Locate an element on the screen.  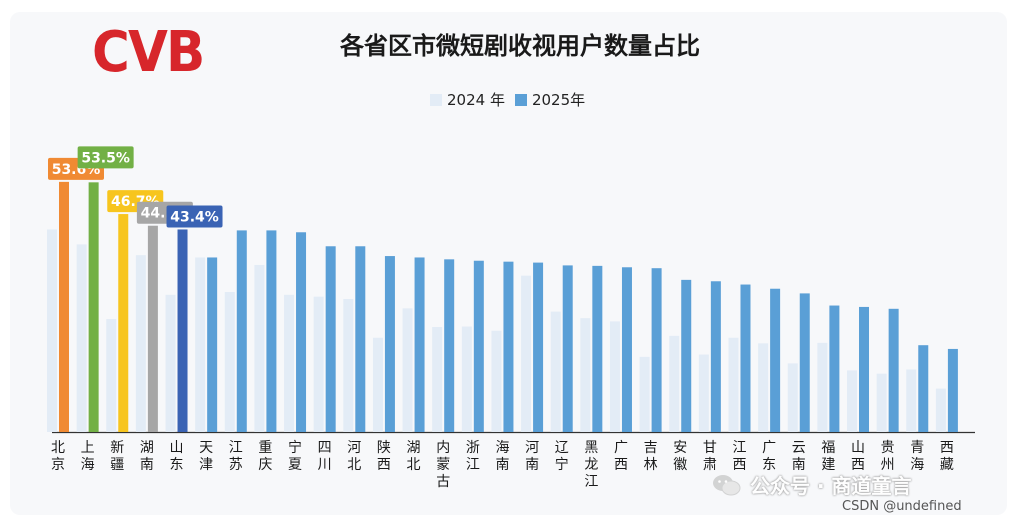
category-label-13: 内蒙古 is located at coordinates (443, 465).